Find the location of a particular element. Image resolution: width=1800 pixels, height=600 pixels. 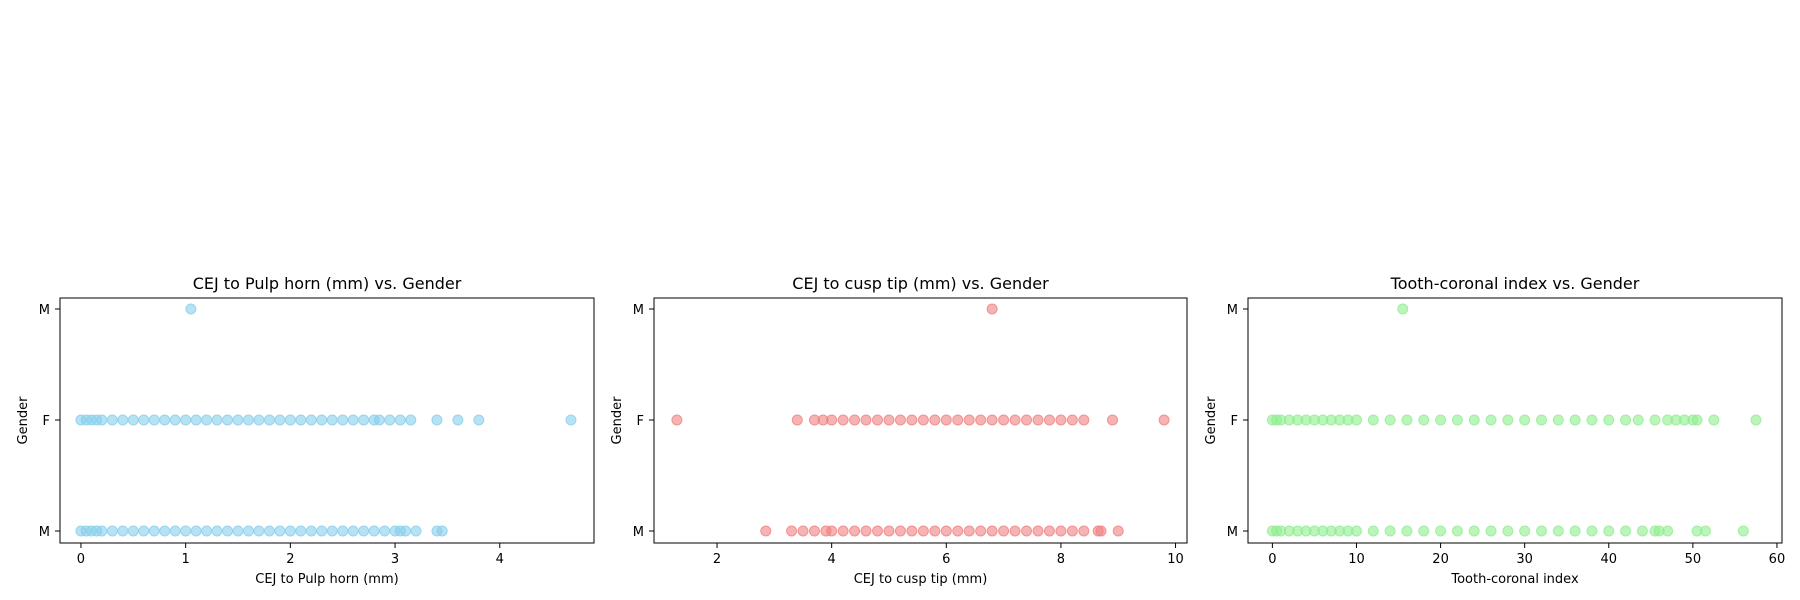

x-tick-label: 2 is located at coordinates (717, 559).